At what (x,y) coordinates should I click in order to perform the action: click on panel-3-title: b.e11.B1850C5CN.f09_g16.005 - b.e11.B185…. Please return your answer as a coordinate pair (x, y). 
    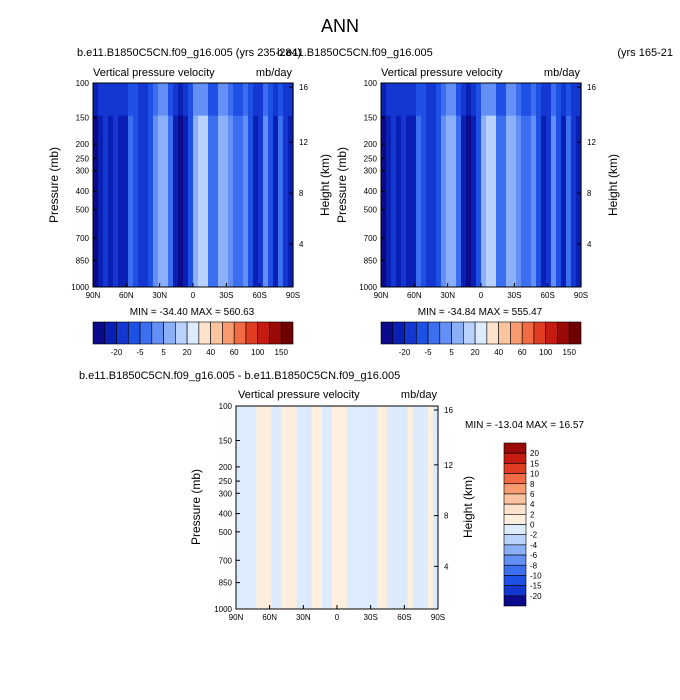
    Looking at the image, I should click on (239, 376).